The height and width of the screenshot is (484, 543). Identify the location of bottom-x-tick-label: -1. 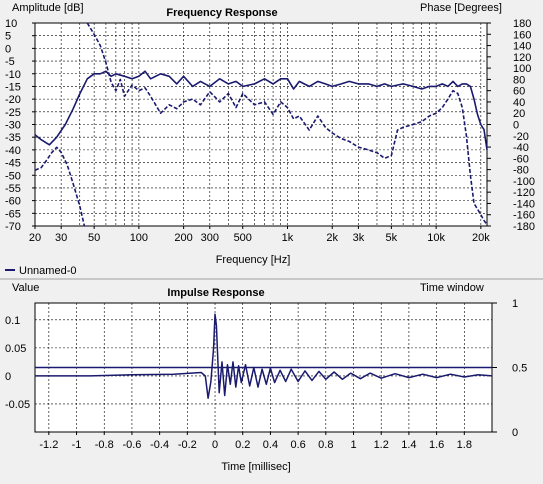
(77, 445).